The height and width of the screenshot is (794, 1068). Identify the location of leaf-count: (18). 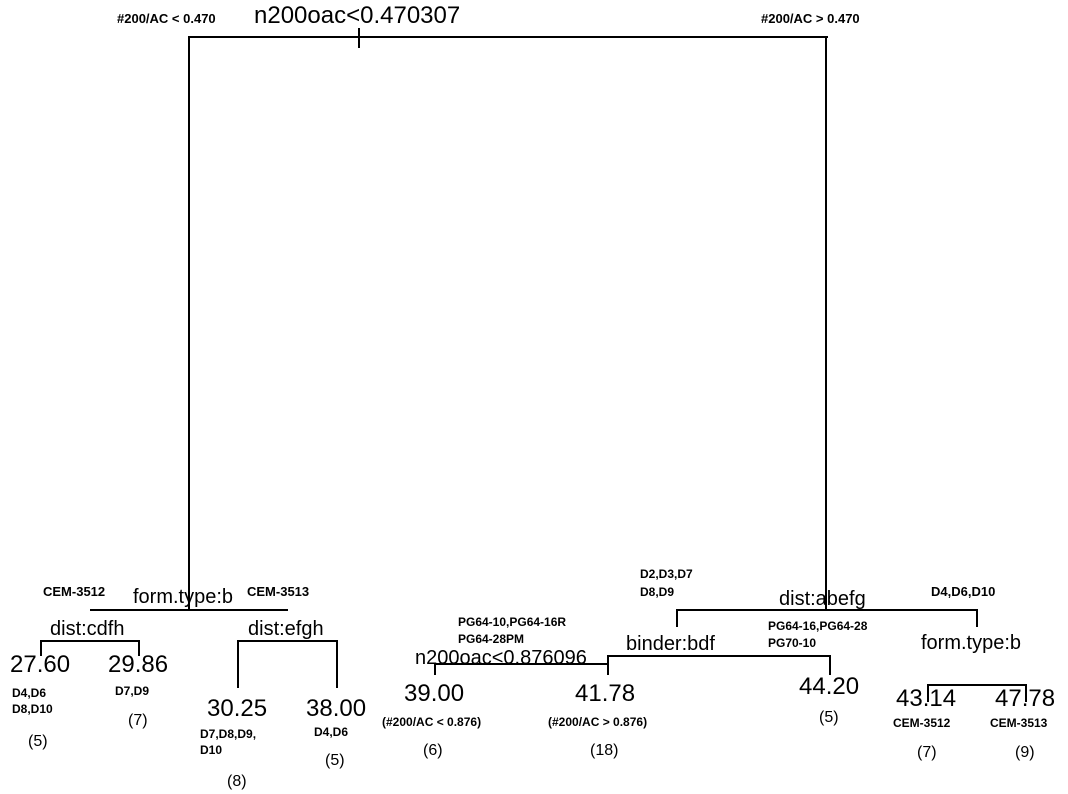
(604, 750).